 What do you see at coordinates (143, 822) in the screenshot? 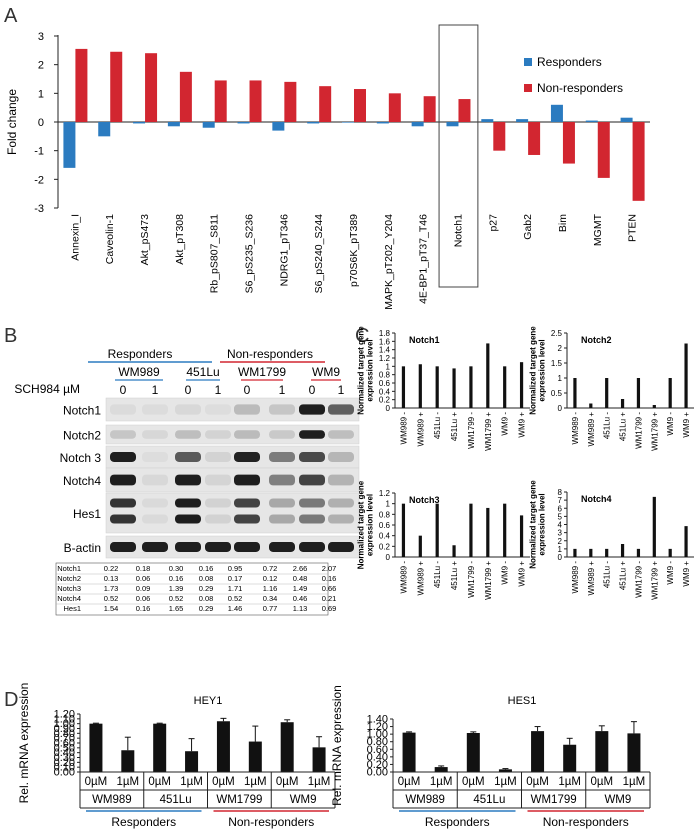
I see `group-label-responders: Responders` at bounding box center [143, 822].